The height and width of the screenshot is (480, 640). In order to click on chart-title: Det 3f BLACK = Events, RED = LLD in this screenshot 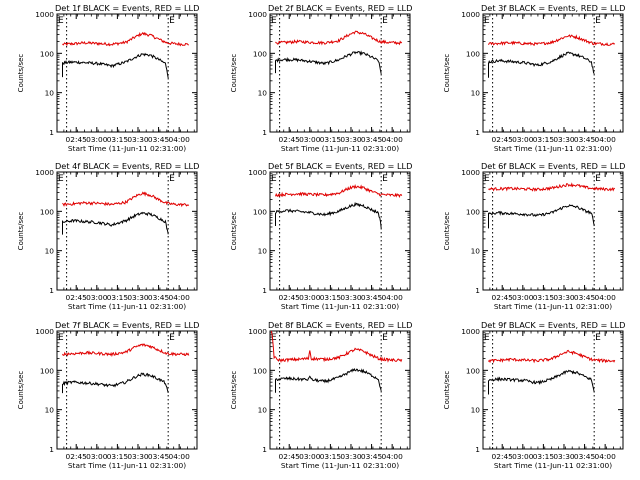, I will do `click(553, 8)`.